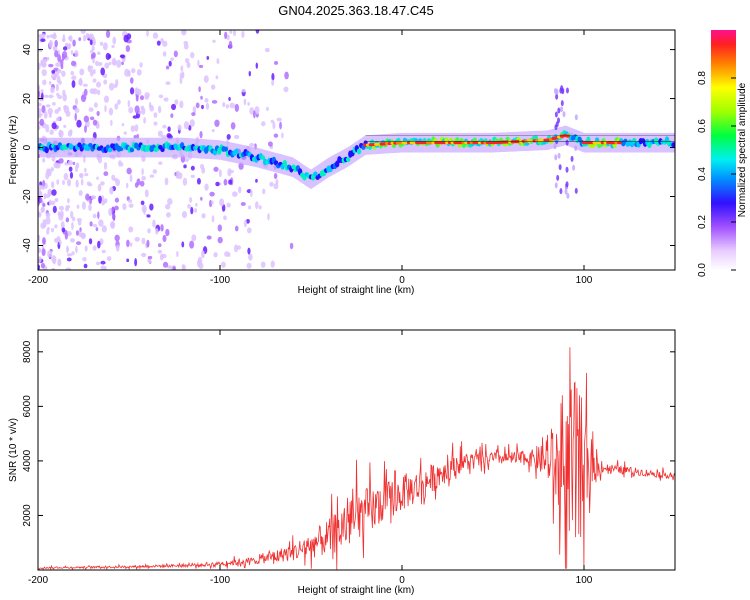  What do you see at coordinates (723, 150) in the screenshot?
I see `colorbar-gradient` at bounding box center [723, 150].